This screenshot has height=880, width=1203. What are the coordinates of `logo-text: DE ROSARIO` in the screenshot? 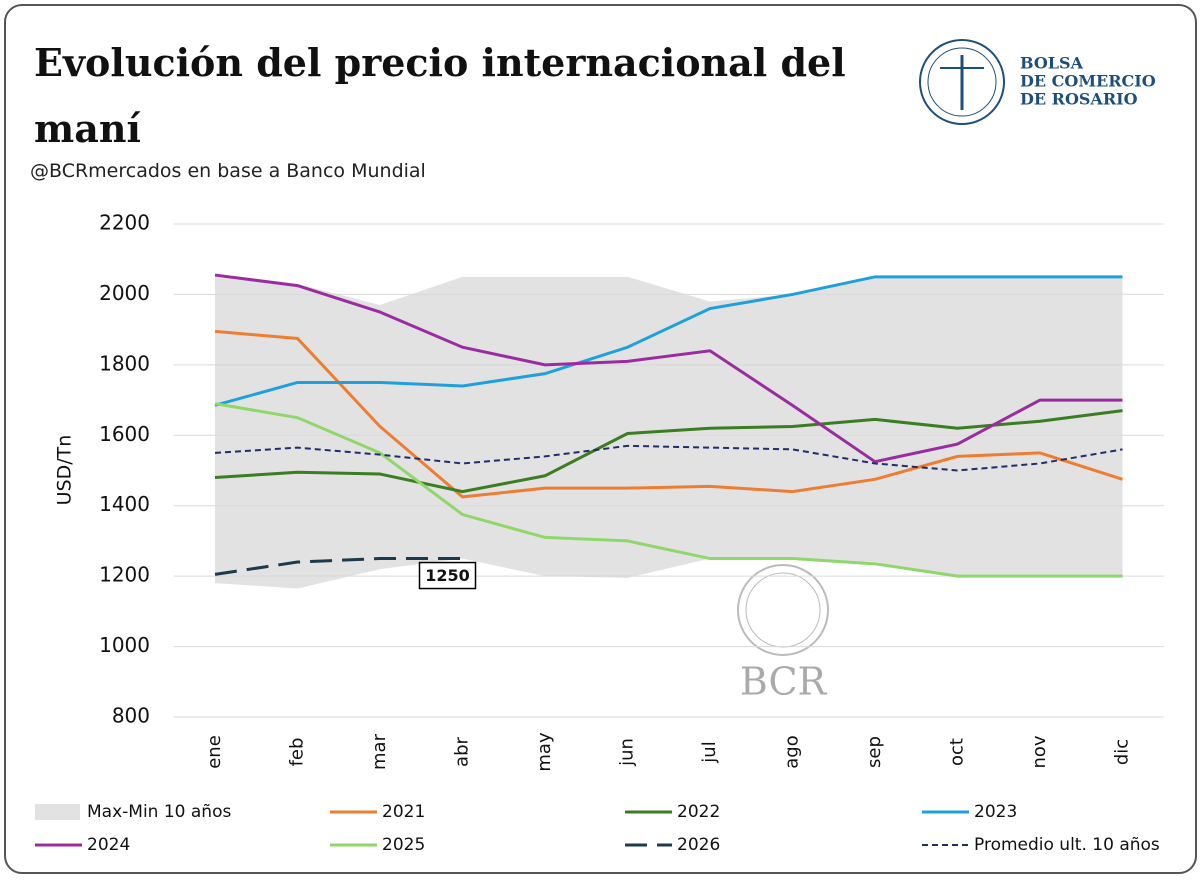 It's located at (1079, 99).